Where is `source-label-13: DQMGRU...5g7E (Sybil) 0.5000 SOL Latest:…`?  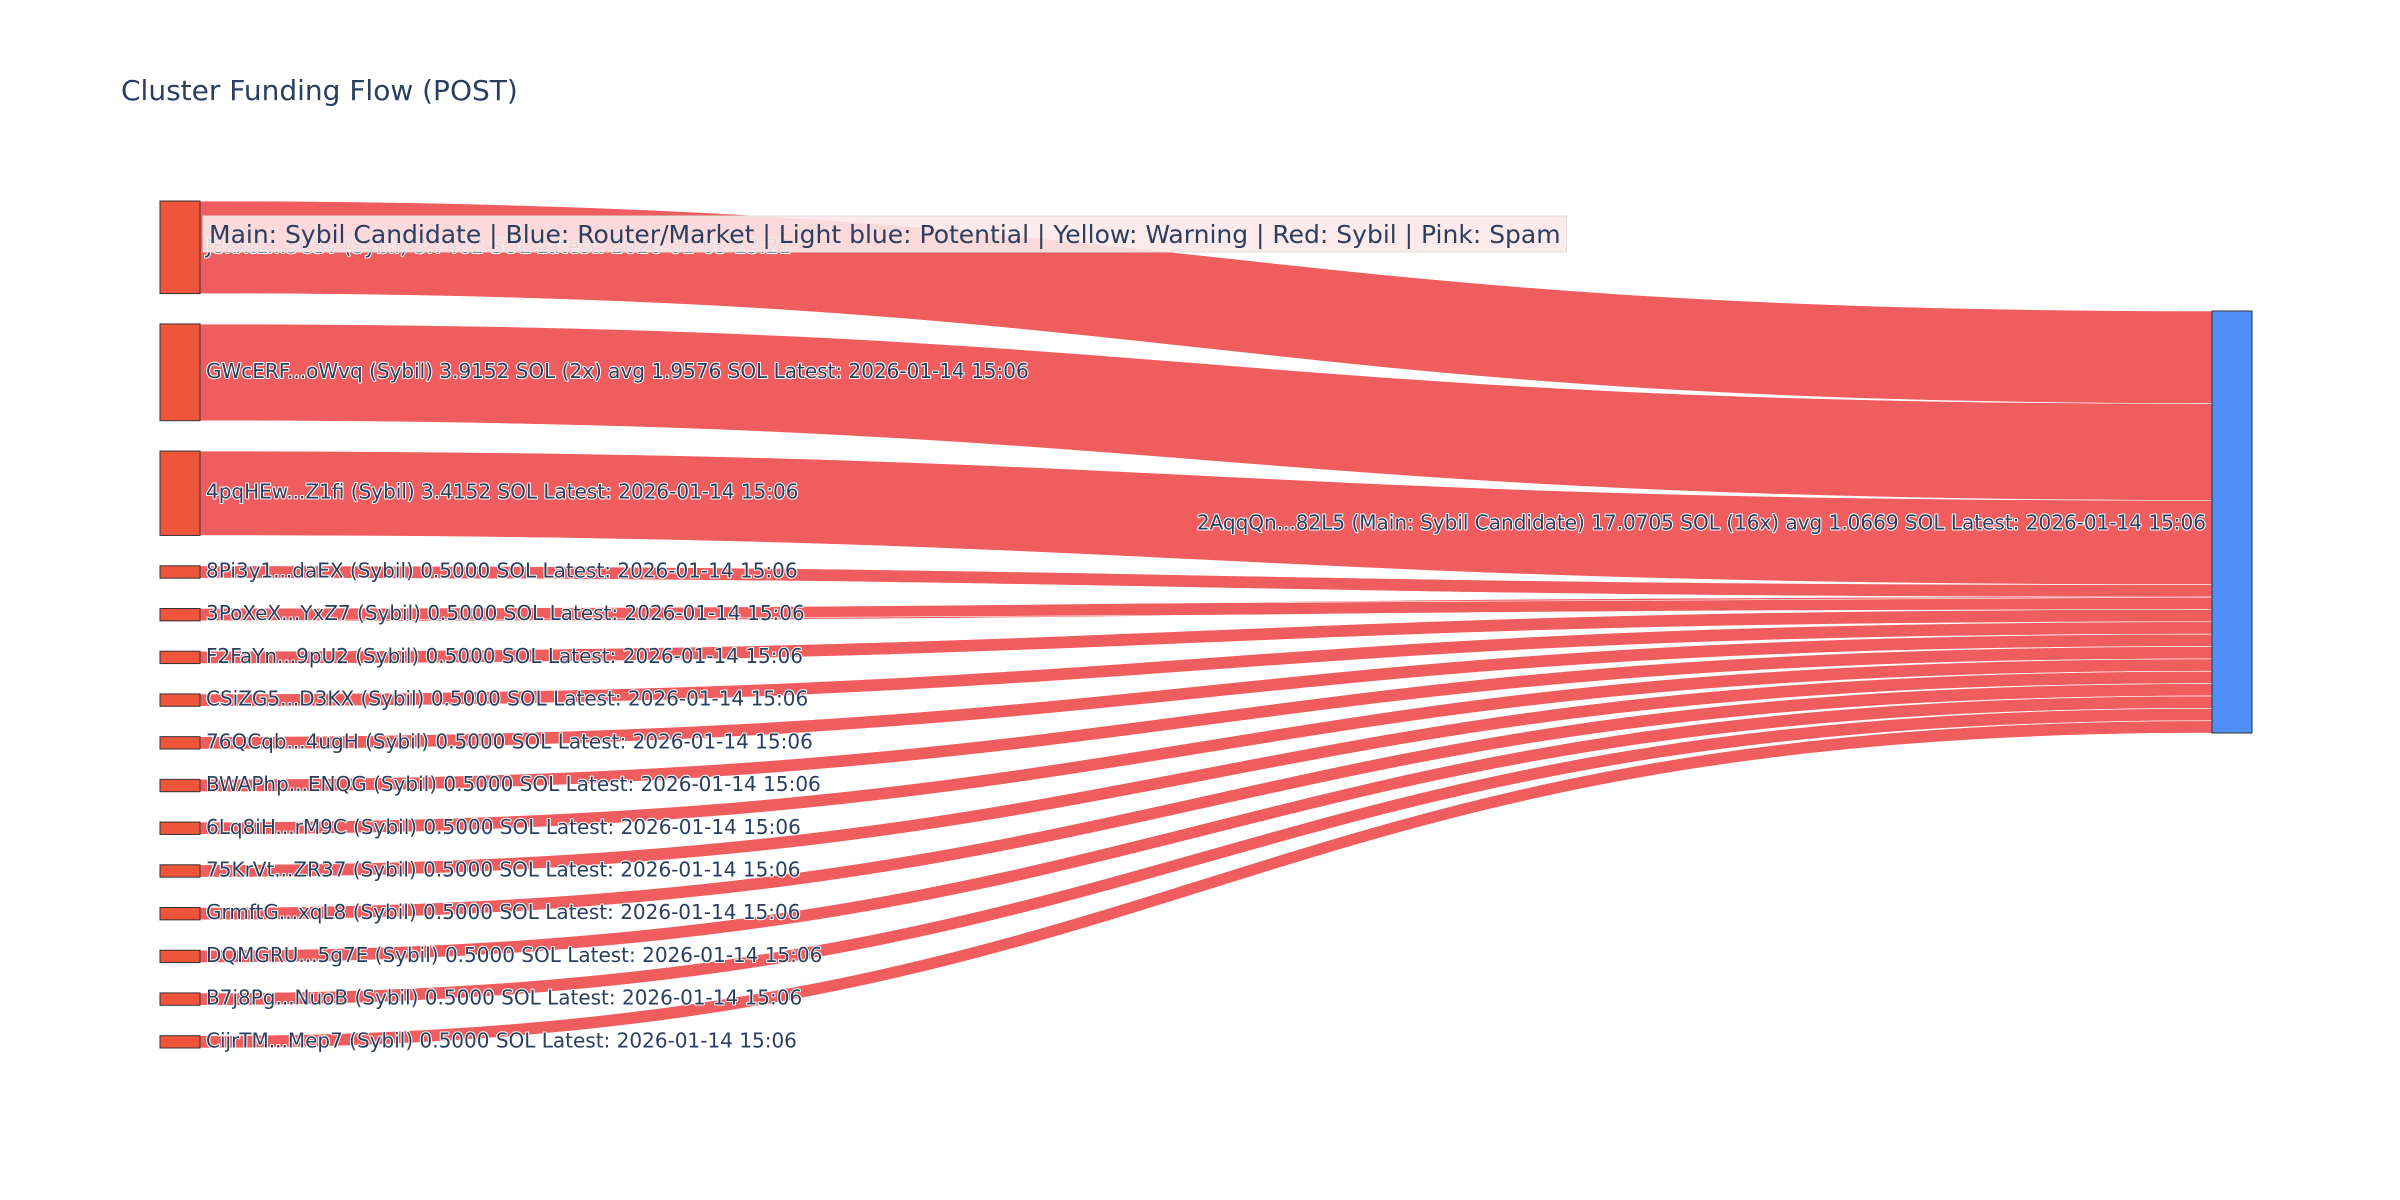
source-label-13: DQMGRU...5g7E (Sybil) 0.5000 SOL Latest:… is located at coordinates (514, 955).